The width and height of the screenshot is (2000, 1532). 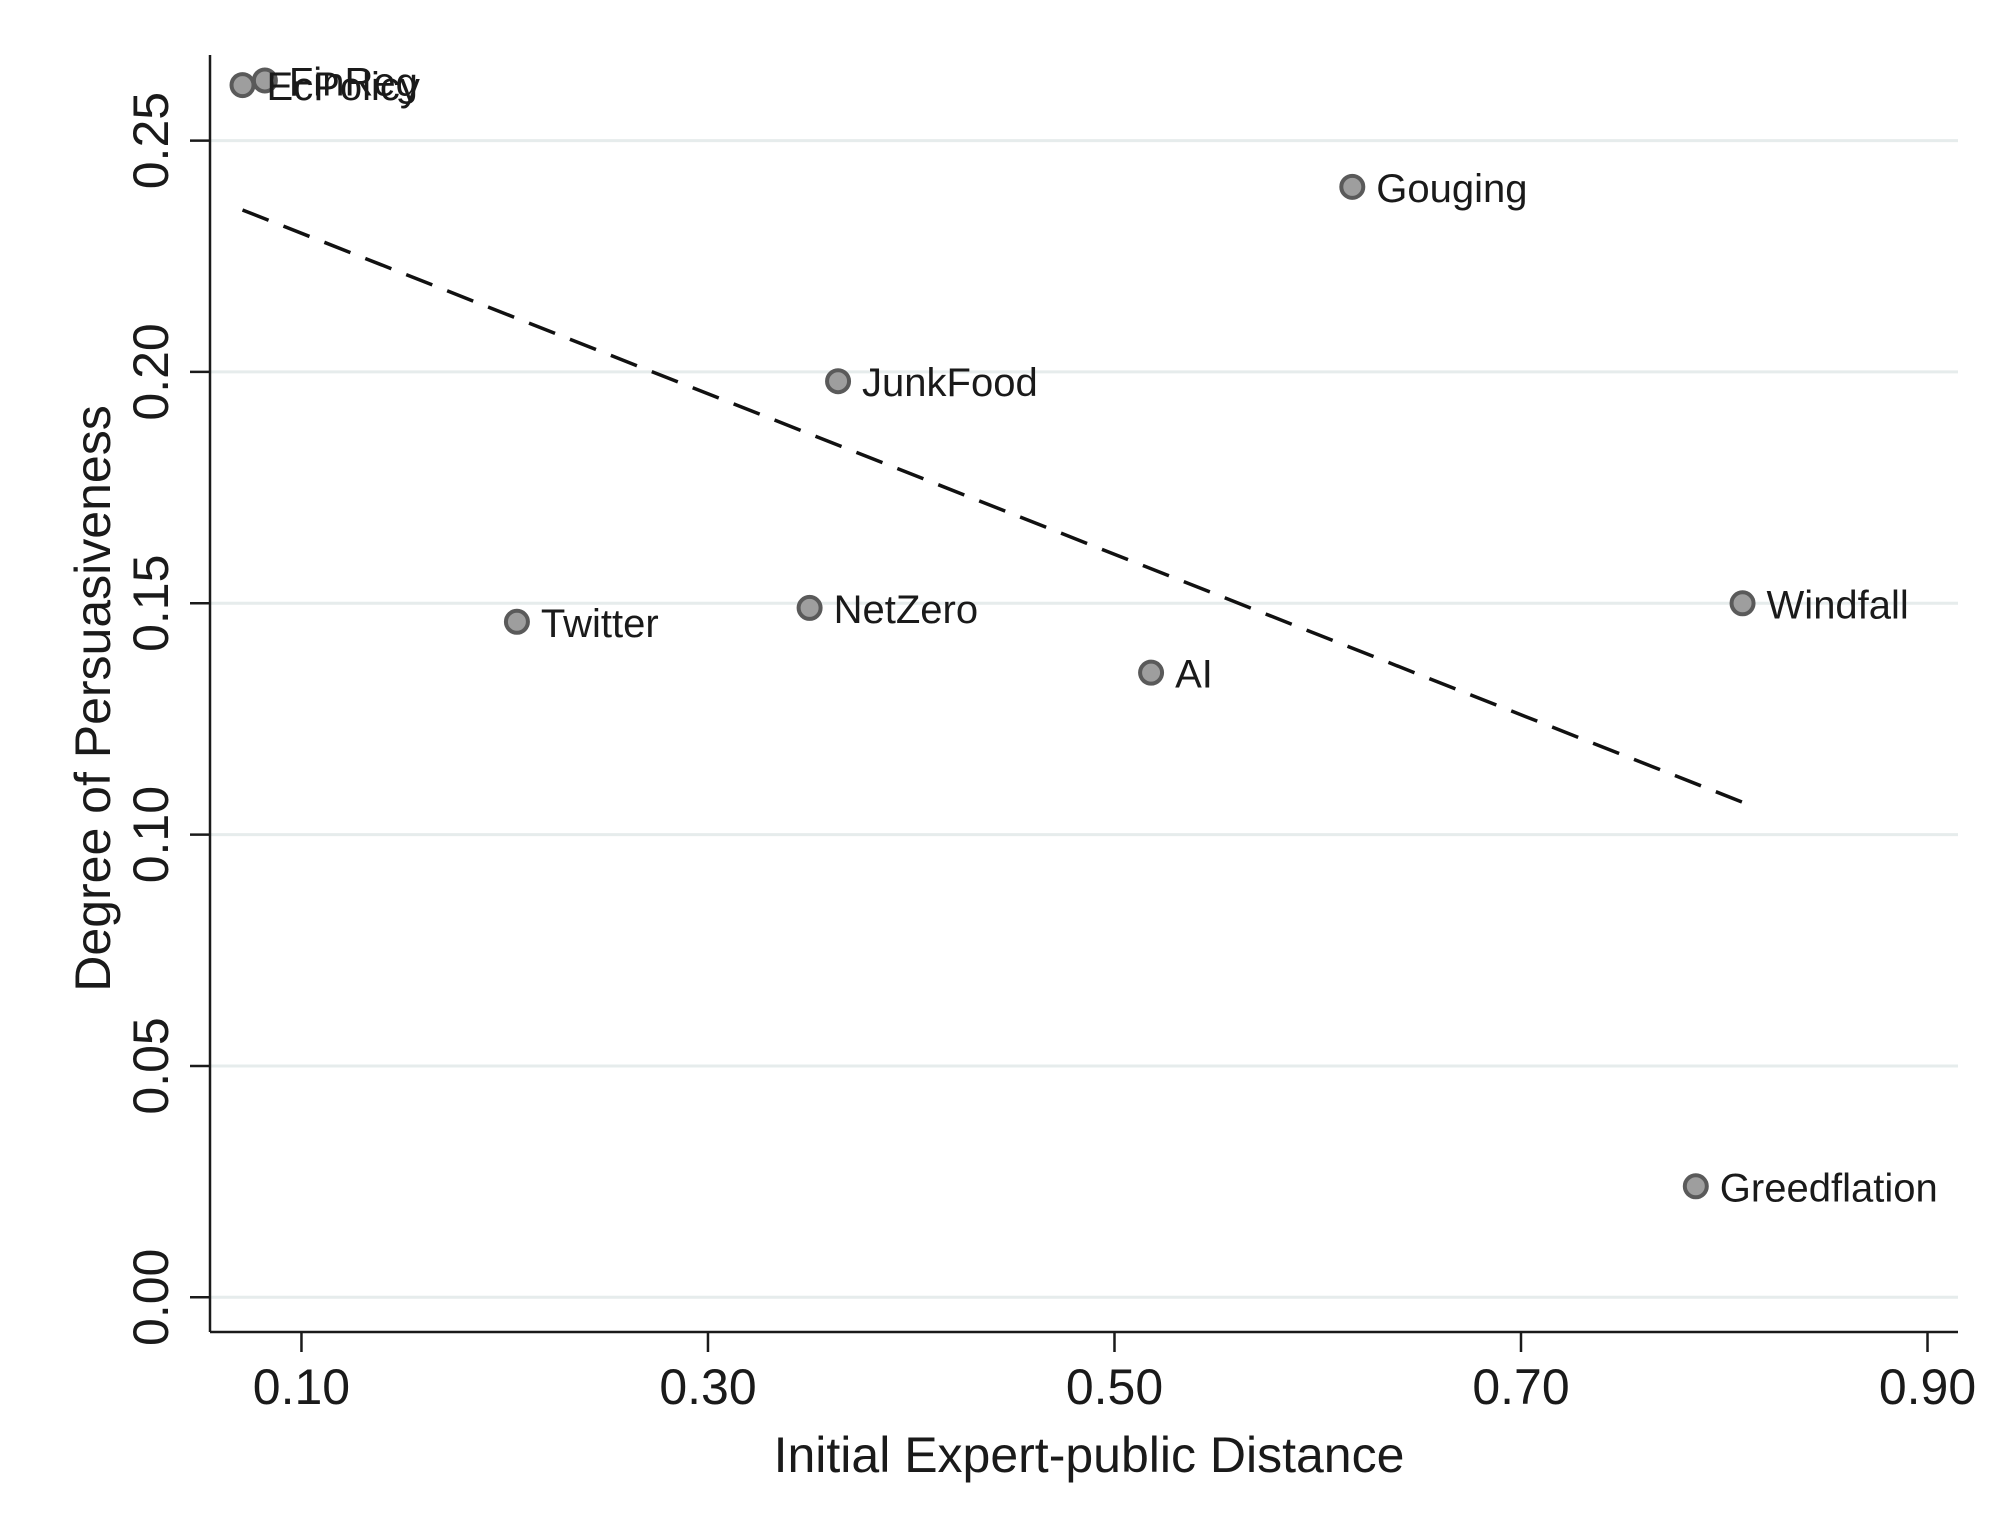 What do you see at coordinates (1838, 605) in the screenshot?
I see `data-label: Windfall` at bounding box center [1838, 605].